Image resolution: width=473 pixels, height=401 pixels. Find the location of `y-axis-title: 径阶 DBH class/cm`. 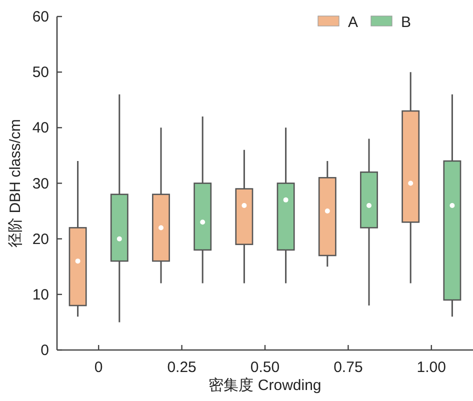

y-axis-title: 径阶 DBH class/cm is located at coordinates (15, 183).